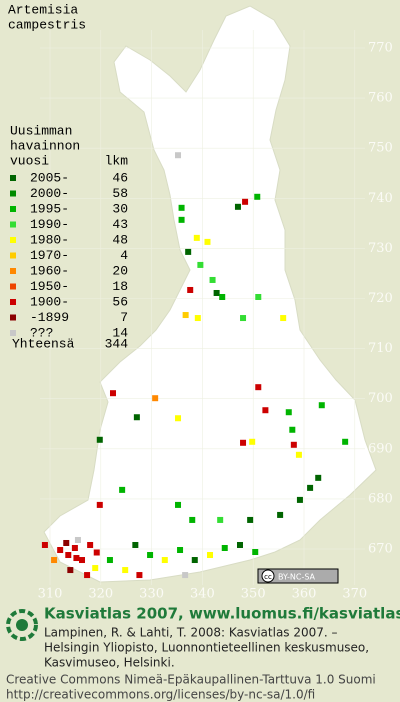 The image size is (400, 702). Describe the element at coordinates (380, 498) in the screenshot. I see `northing-label: 680` at that location.